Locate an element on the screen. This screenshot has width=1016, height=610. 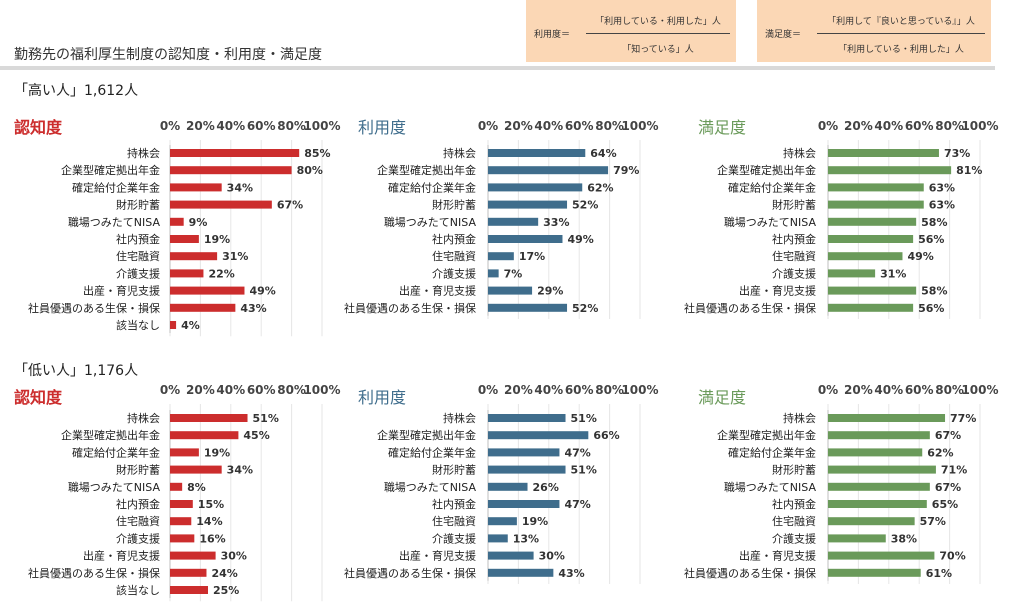
category-label-high-usage: 確定給付企業年金 is located at coordinates (432, 187).